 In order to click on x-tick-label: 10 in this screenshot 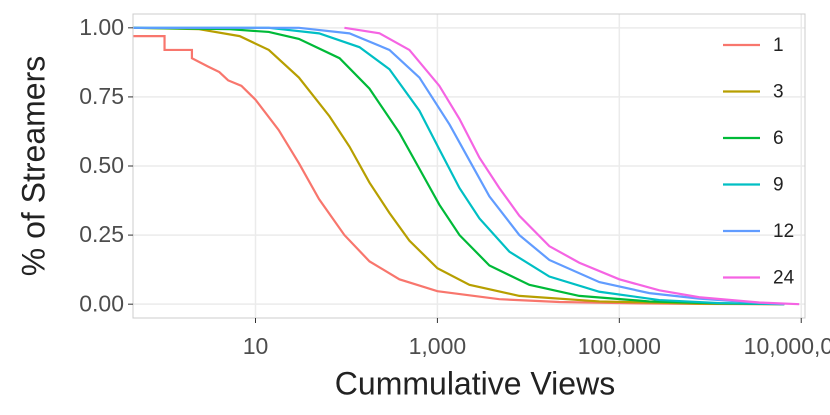, I will do `click(256, 346)`.